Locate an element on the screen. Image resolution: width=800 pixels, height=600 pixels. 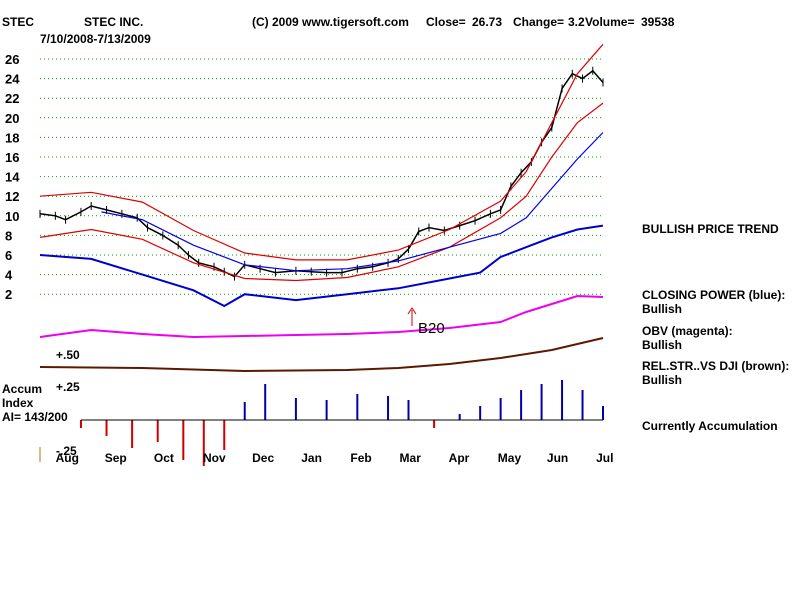
y-tick-2: 2 is located at coordinates (8, 294).